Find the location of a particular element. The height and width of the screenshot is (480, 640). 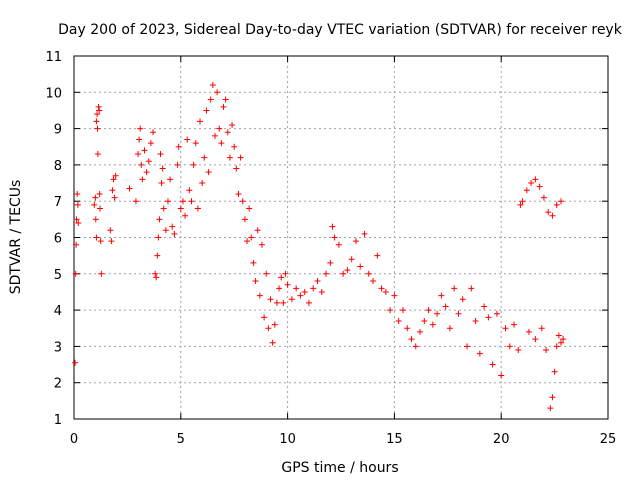

y-tick-label: 3 is located at coordinates (58, 347).